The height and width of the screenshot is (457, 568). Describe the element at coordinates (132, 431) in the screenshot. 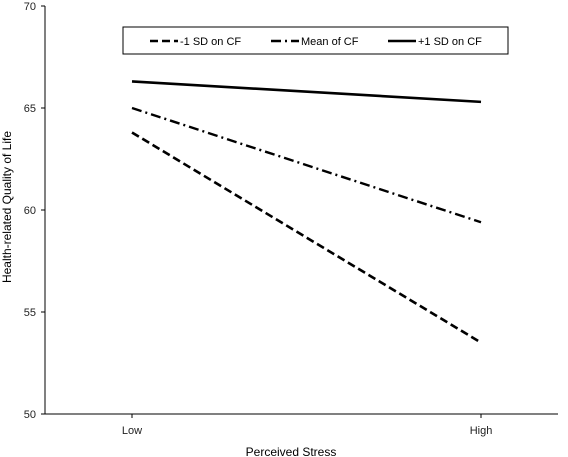

I see `x-tick-label: Low` at that location.